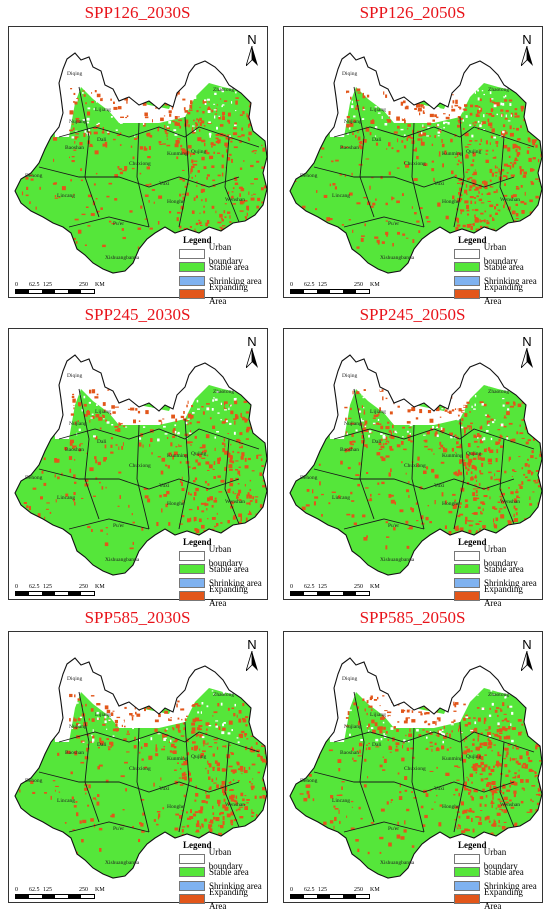 The width and height of the screenshot is (550, 913). I want to click on scale-tick: 125, so click(322, 890).